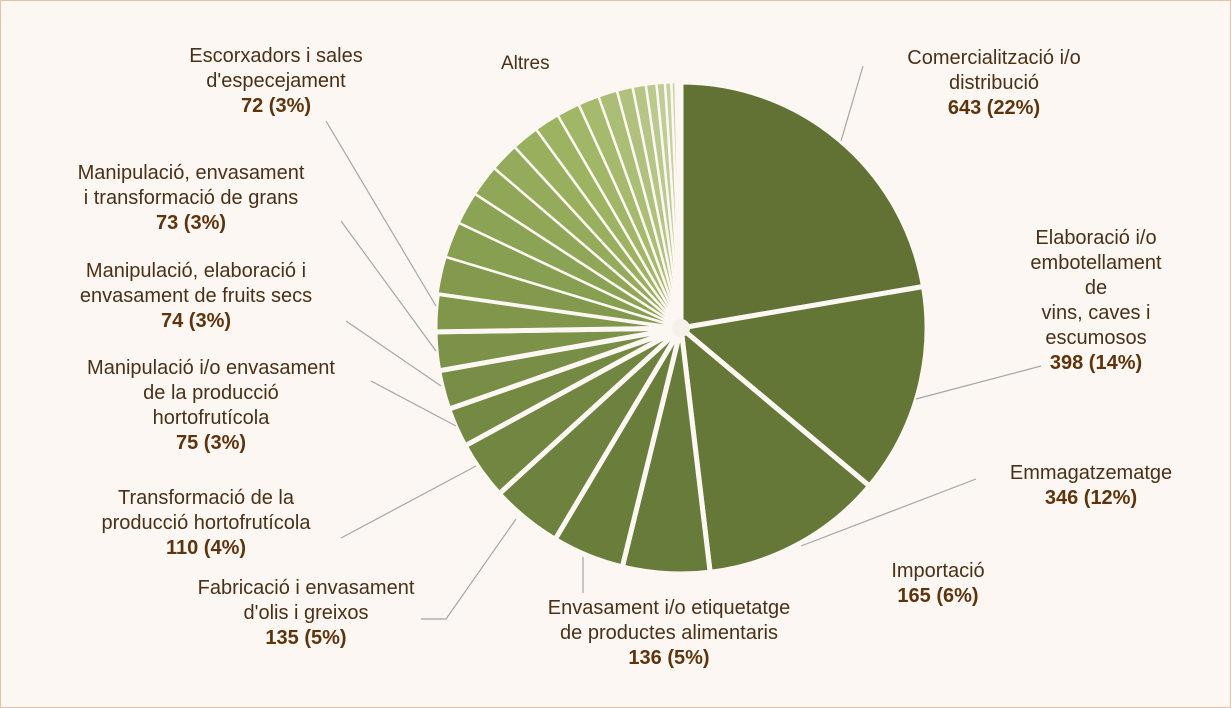 This screenshot has width=1231, height=708. I want to click on category-label: Emmagatzematge, so click(1091, 473).